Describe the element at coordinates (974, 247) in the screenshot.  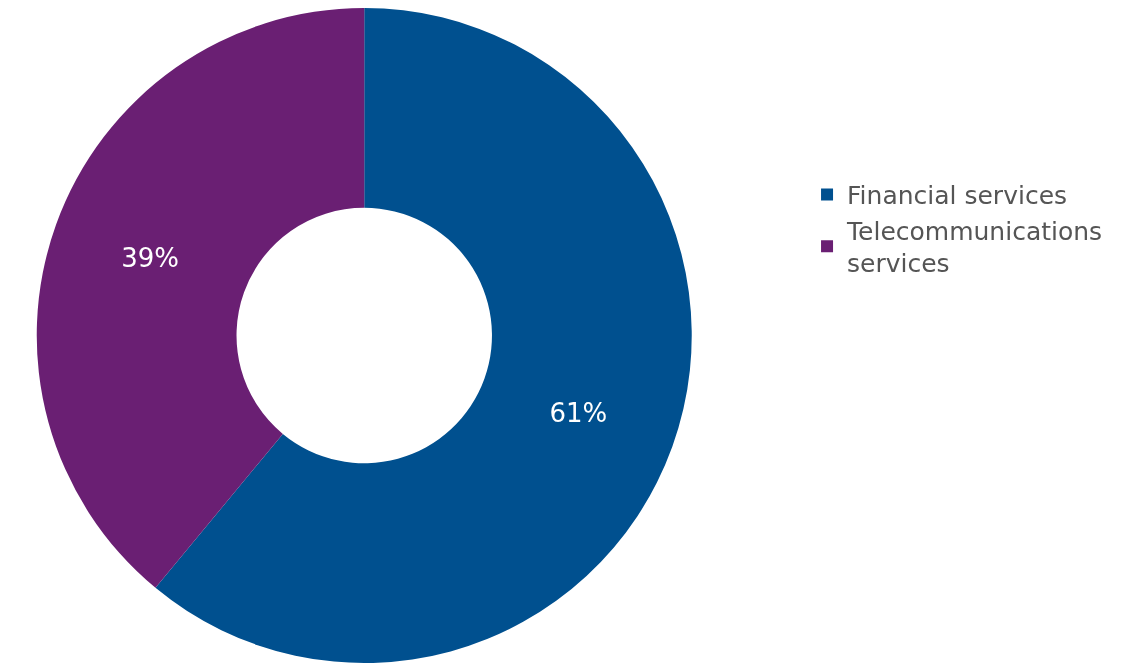
I see `legend-label: Telecommunications services` at that location.